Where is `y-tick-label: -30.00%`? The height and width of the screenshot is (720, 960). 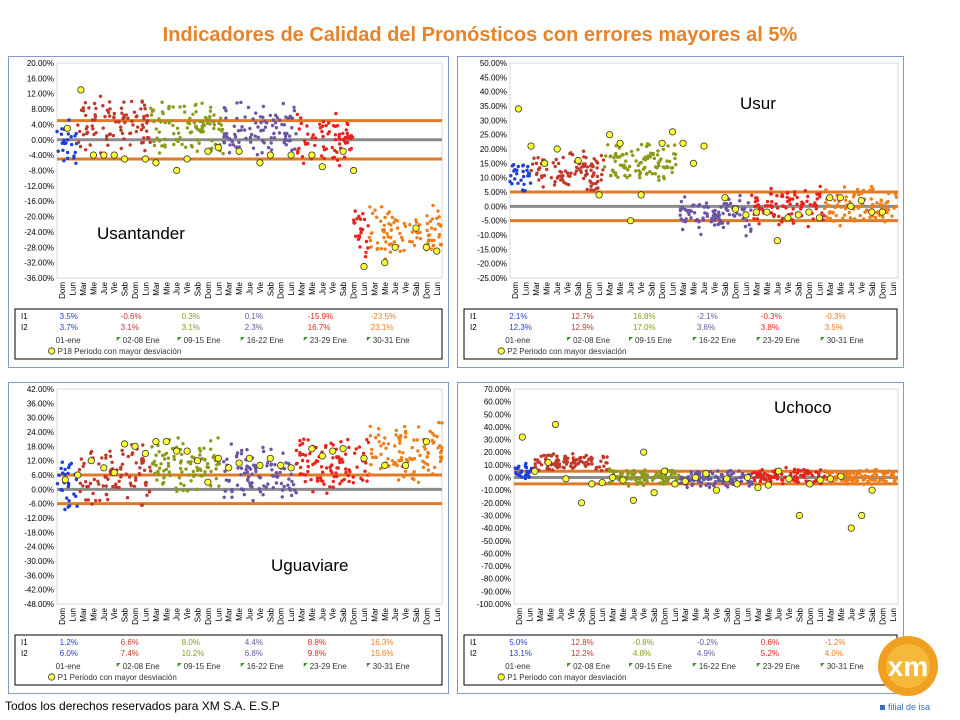 y-tick-label: -30.00% is located at coordinates (39, 561).